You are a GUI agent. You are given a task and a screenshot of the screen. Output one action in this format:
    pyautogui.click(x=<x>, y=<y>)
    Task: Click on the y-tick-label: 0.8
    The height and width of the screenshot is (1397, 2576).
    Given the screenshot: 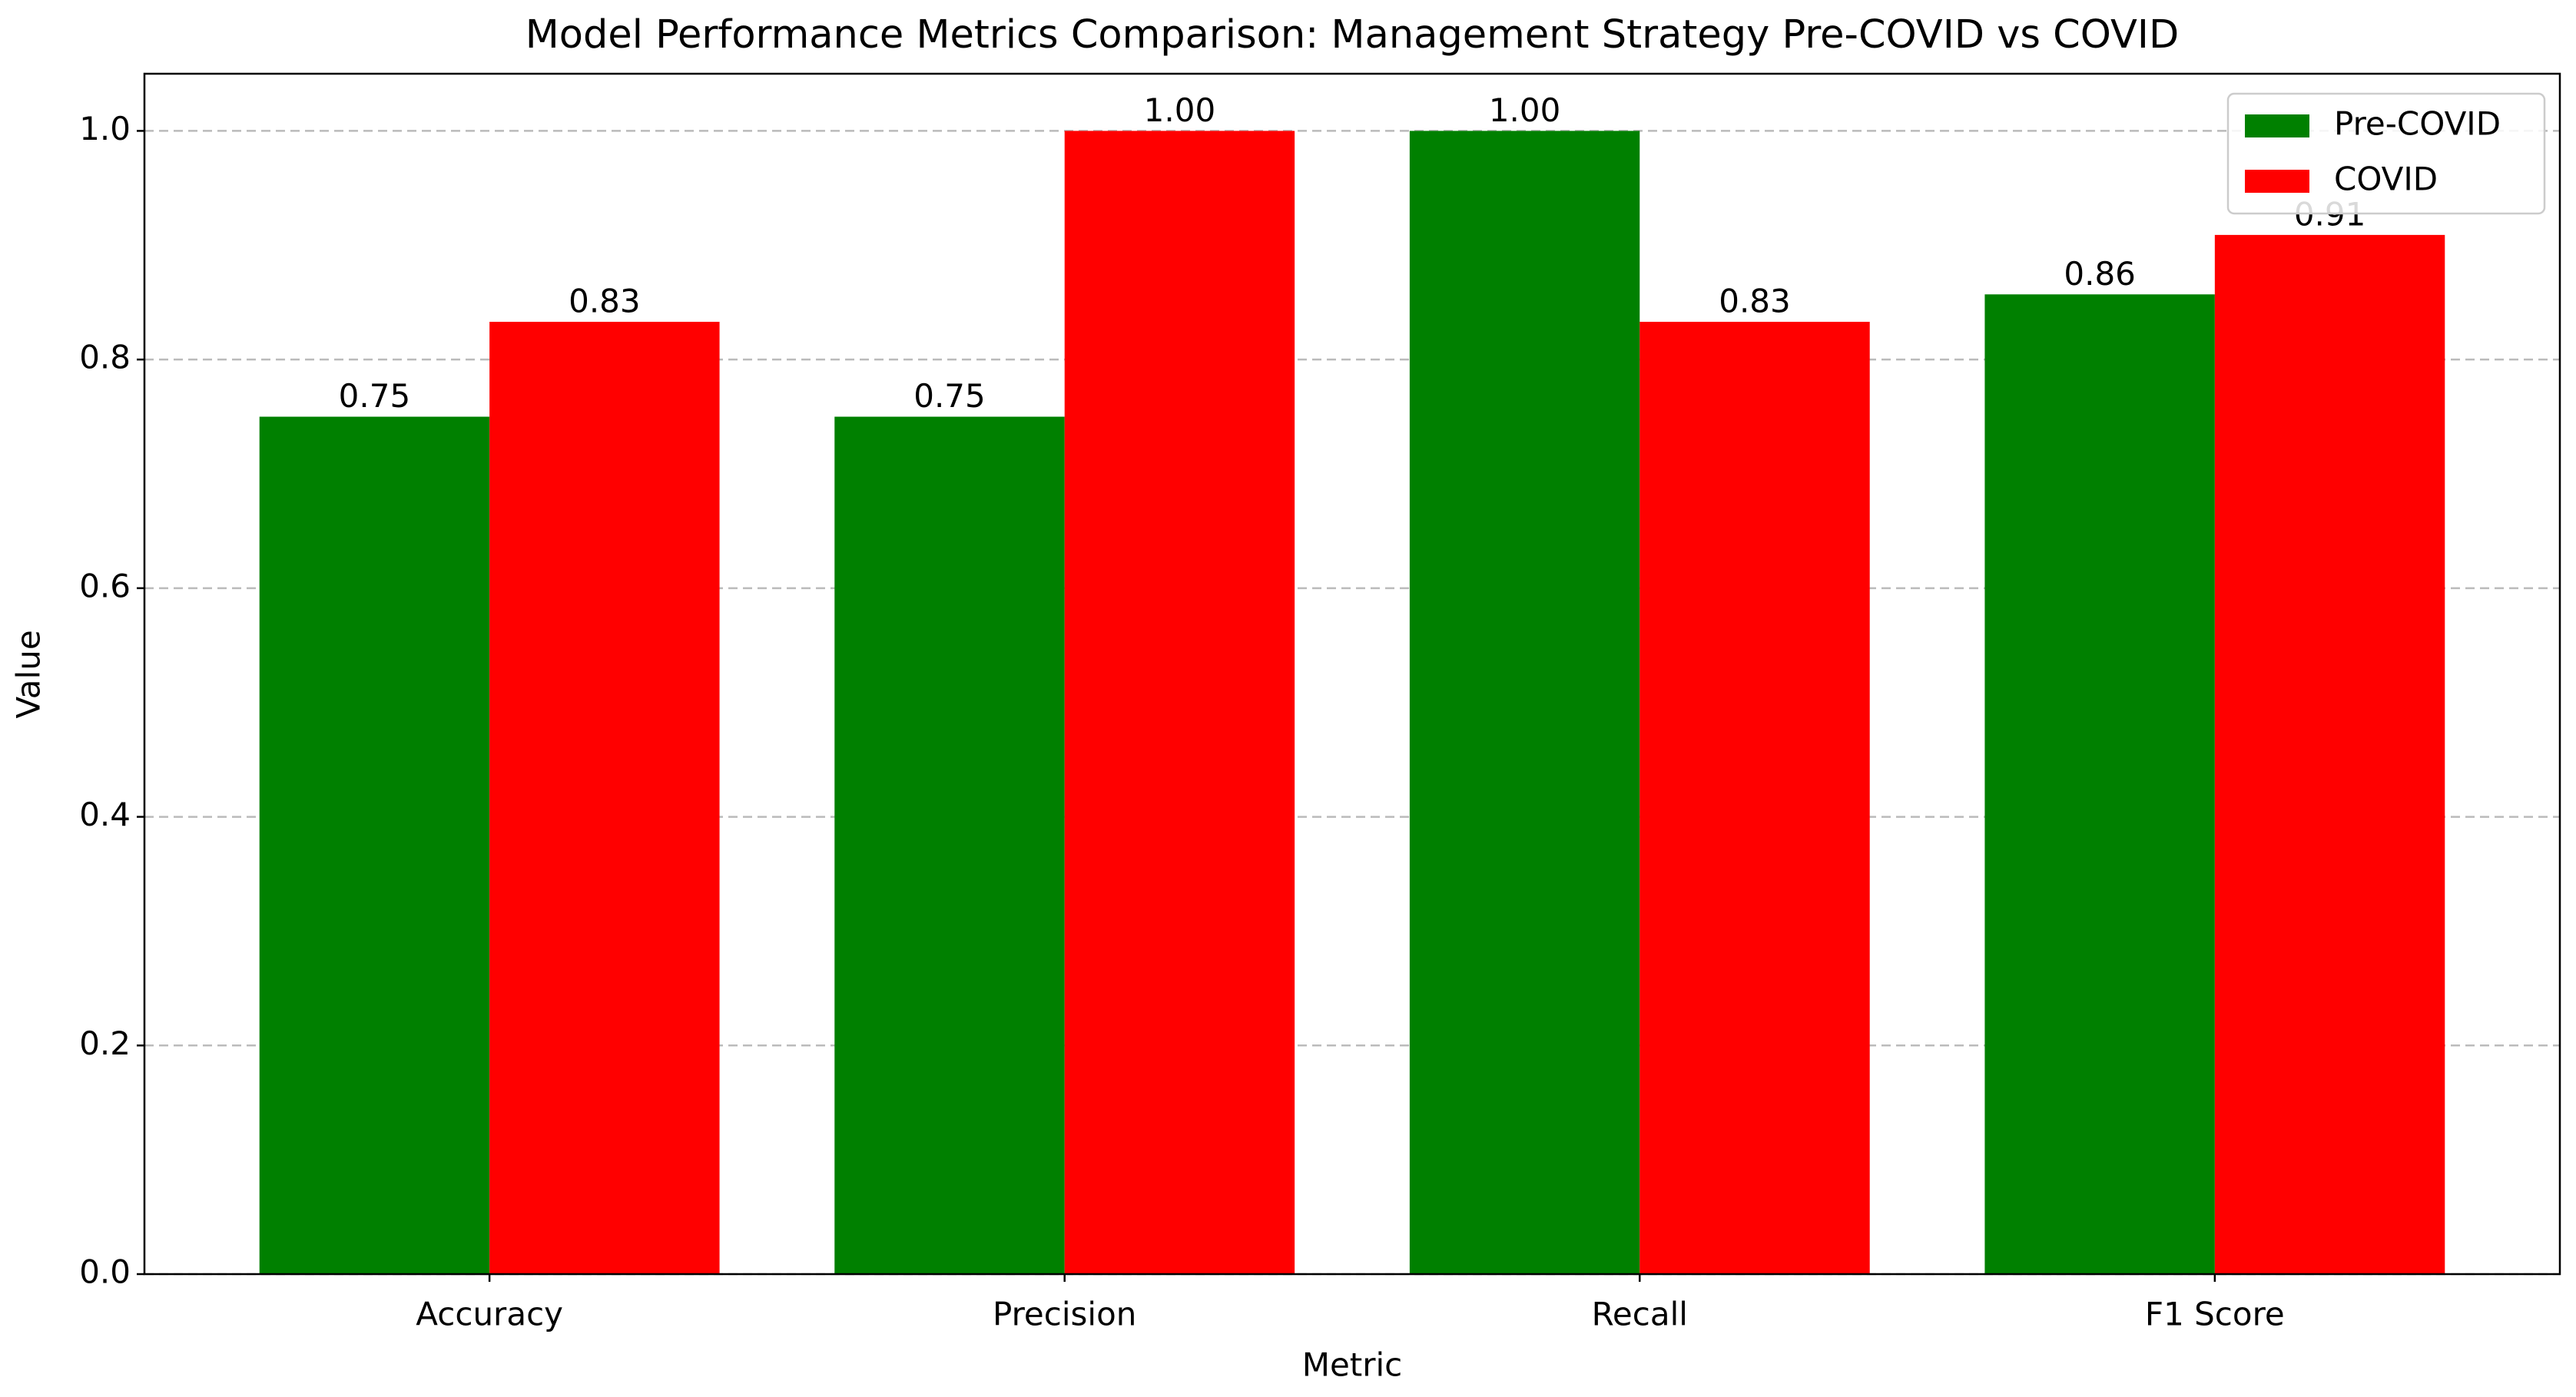 What is the action you would take?
    pyautogui.click(x=105, y=358)
    